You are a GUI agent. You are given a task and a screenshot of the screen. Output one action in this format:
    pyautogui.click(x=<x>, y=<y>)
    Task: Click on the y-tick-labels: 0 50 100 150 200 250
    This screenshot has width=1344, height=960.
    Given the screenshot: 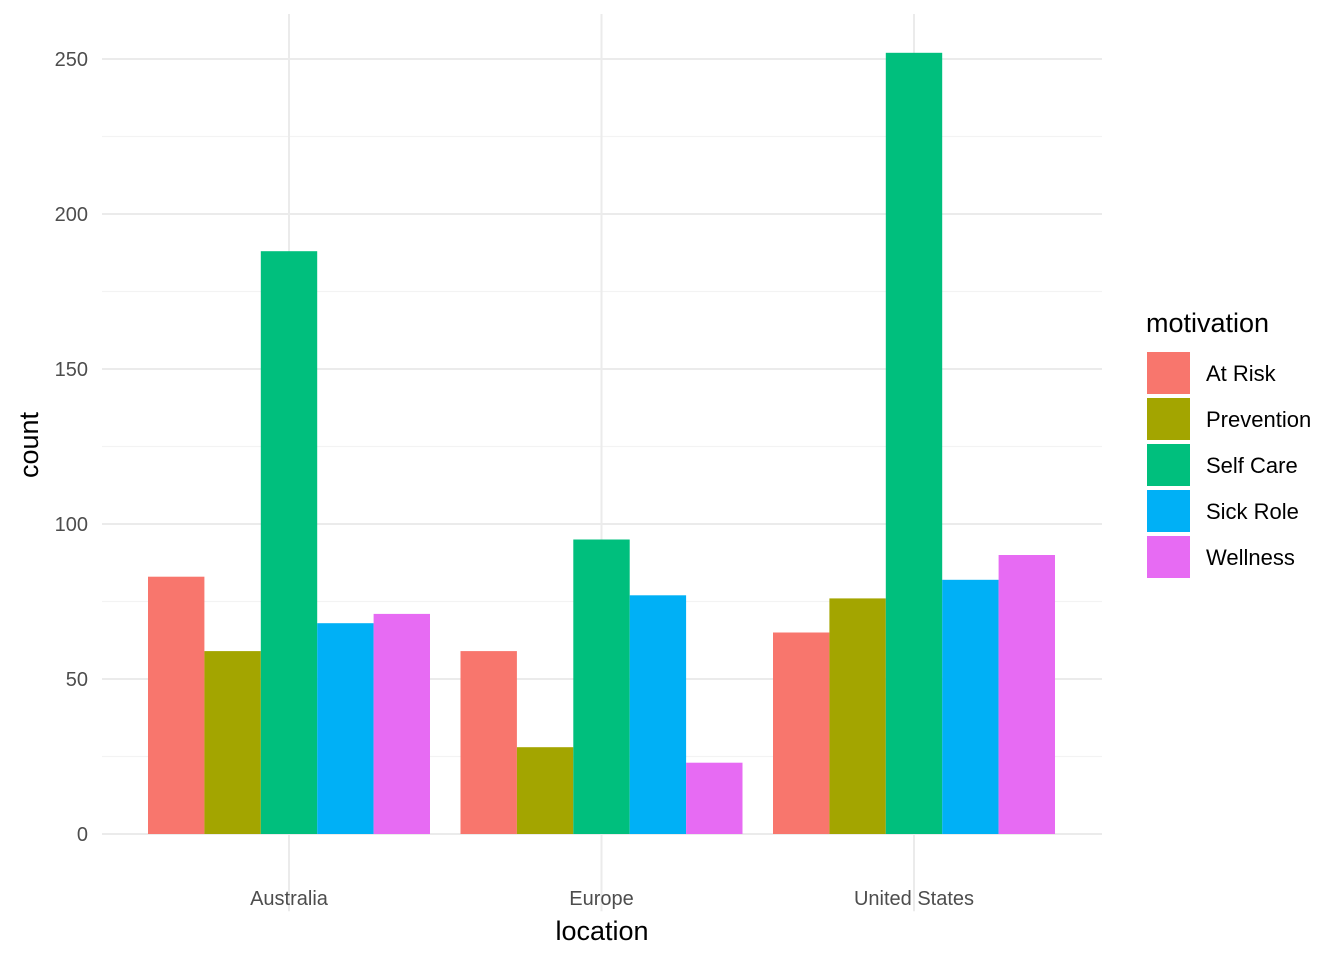 What is the action you would take?
    pyautogui.click(x=71, y=447)
    